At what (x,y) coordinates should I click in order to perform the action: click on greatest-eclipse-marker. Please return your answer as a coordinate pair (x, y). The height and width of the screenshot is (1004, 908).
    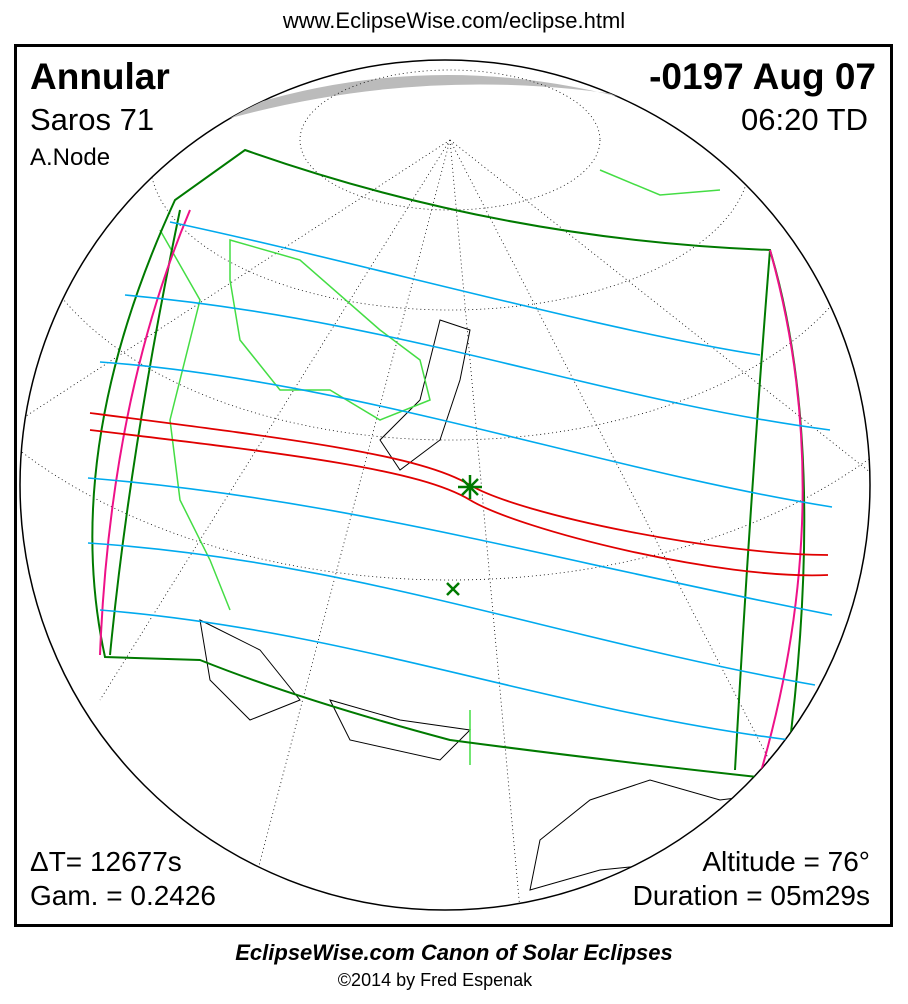
    Looking at the image, I should click on (470, 487).